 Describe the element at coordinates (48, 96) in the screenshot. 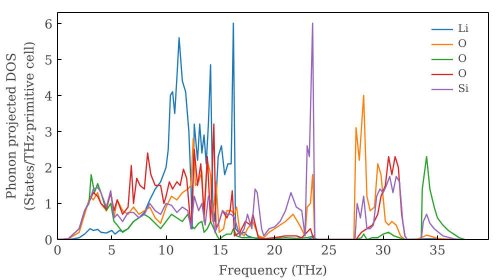

I see `y-tick-label: 4` at that location.